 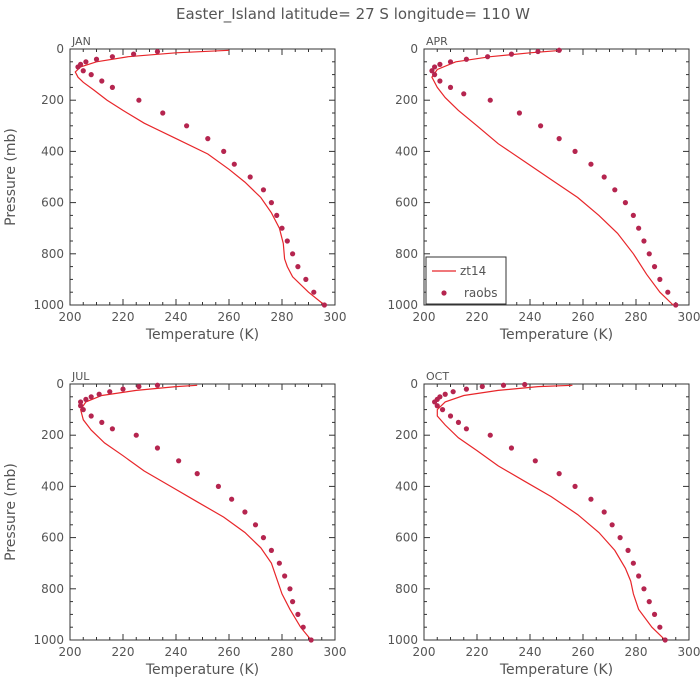 I want to click on panel-label: OCT, so click(x=437, y=376).